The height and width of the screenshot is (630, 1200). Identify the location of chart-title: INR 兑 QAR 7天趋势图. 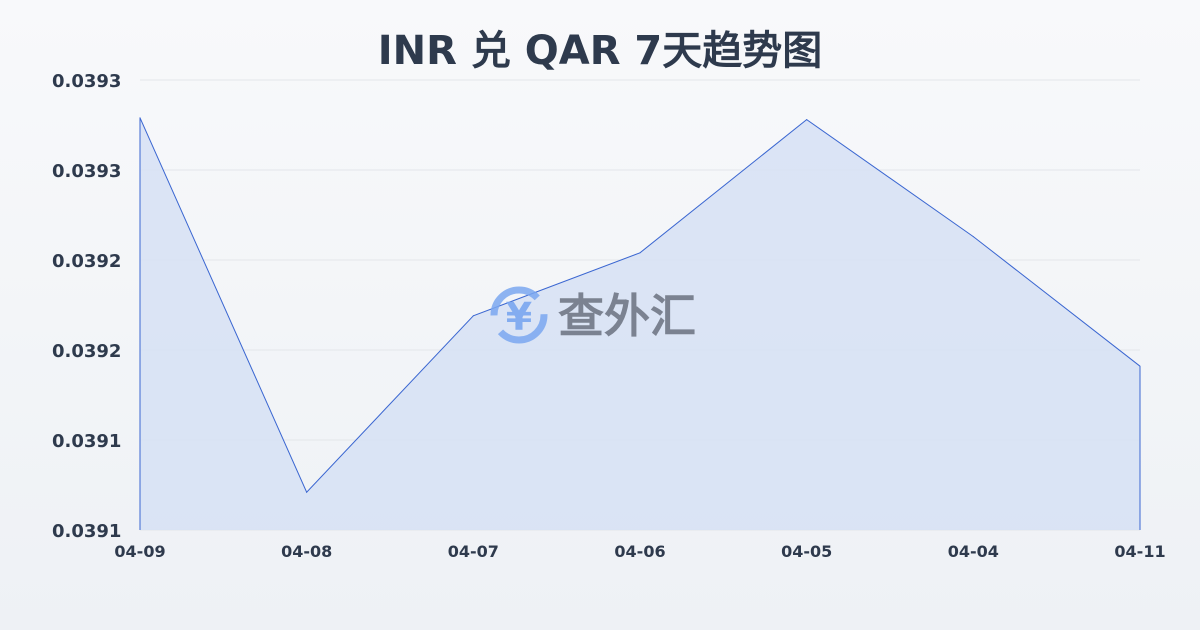
(600, 51).